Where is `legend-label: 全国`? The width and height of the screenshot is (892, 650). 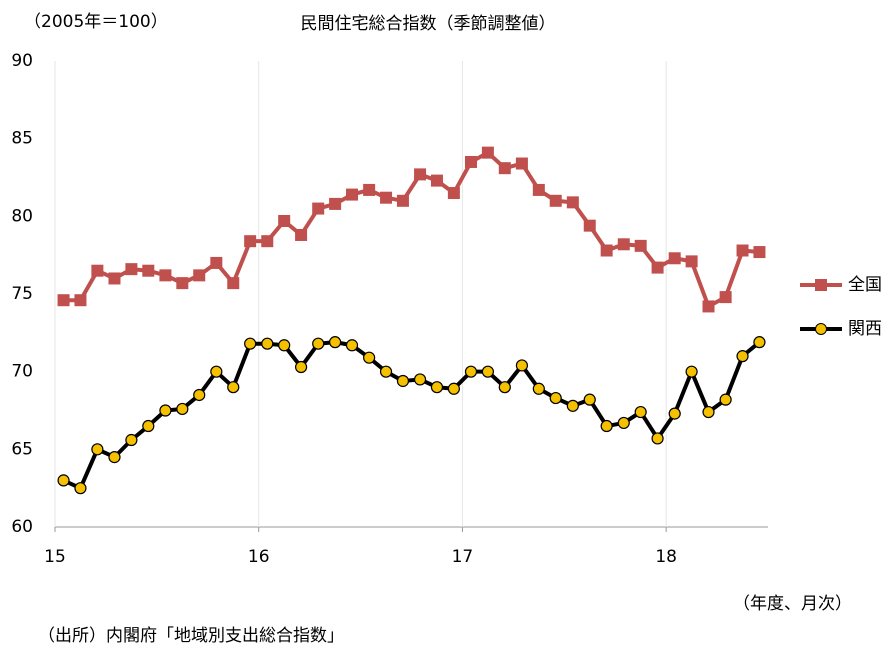 legend-label: 全国 is located at coordinates (865, 285).